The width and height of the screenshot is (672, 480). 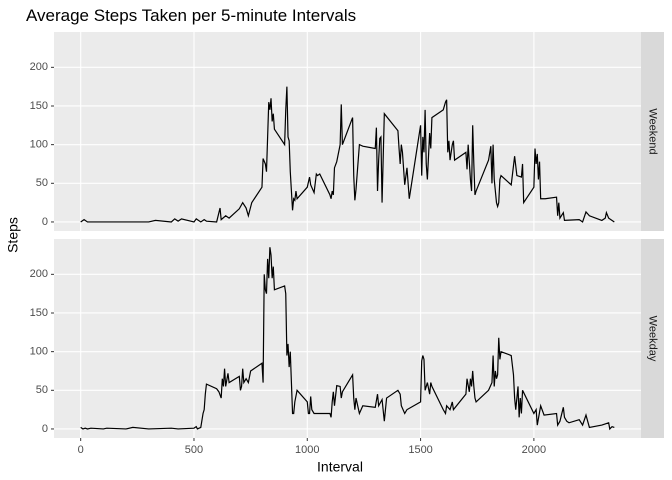 What do you see at coordinates (307, 450) in the screenshot?
I see `x-tick-label: 1000` at bounding box center [307, 450].